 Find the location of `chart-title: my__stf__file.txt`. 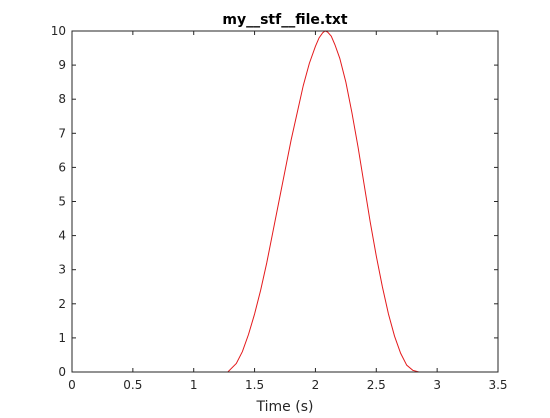

chart-title: my__stf__file.txt is located at coordinates (285, 20).